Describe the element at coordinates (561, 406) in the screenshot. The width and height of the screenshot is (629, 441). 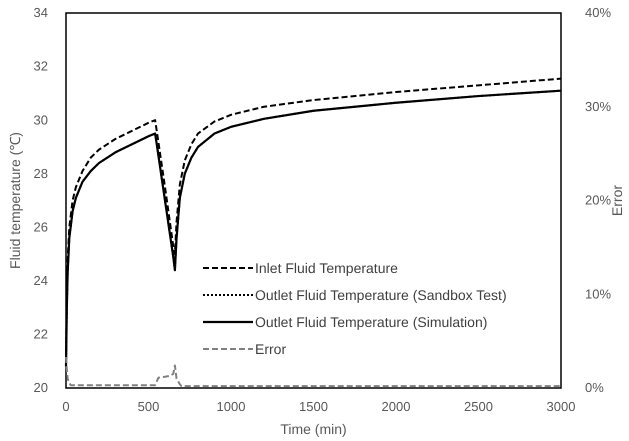
I see `x-tick-label: 3000` at that location.